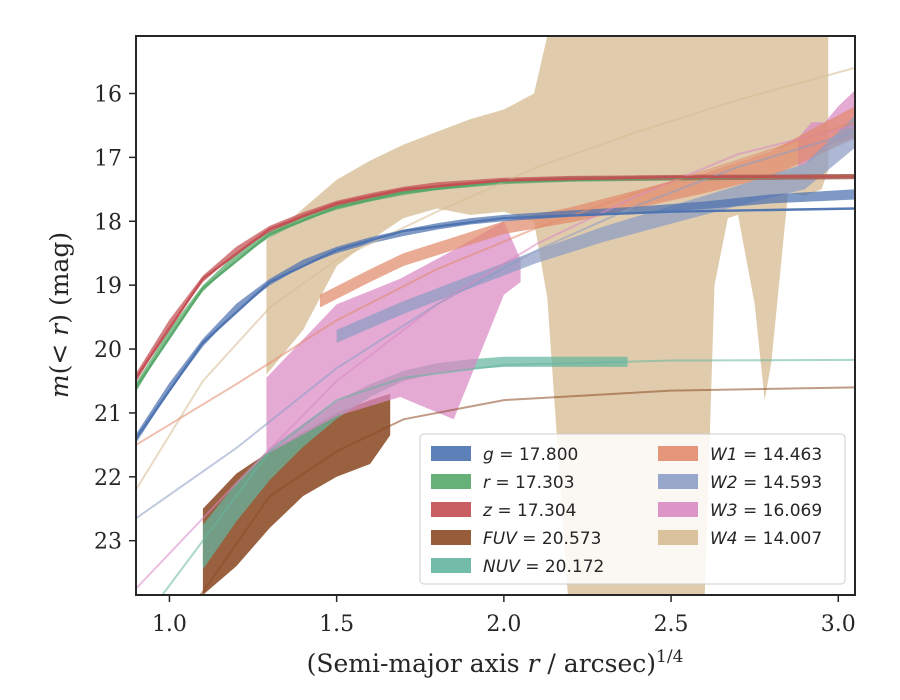  What do you see at coordinates (451, 453) in the screenshot?
I see `legend-swatch-g` at bounding box center [451, 453].